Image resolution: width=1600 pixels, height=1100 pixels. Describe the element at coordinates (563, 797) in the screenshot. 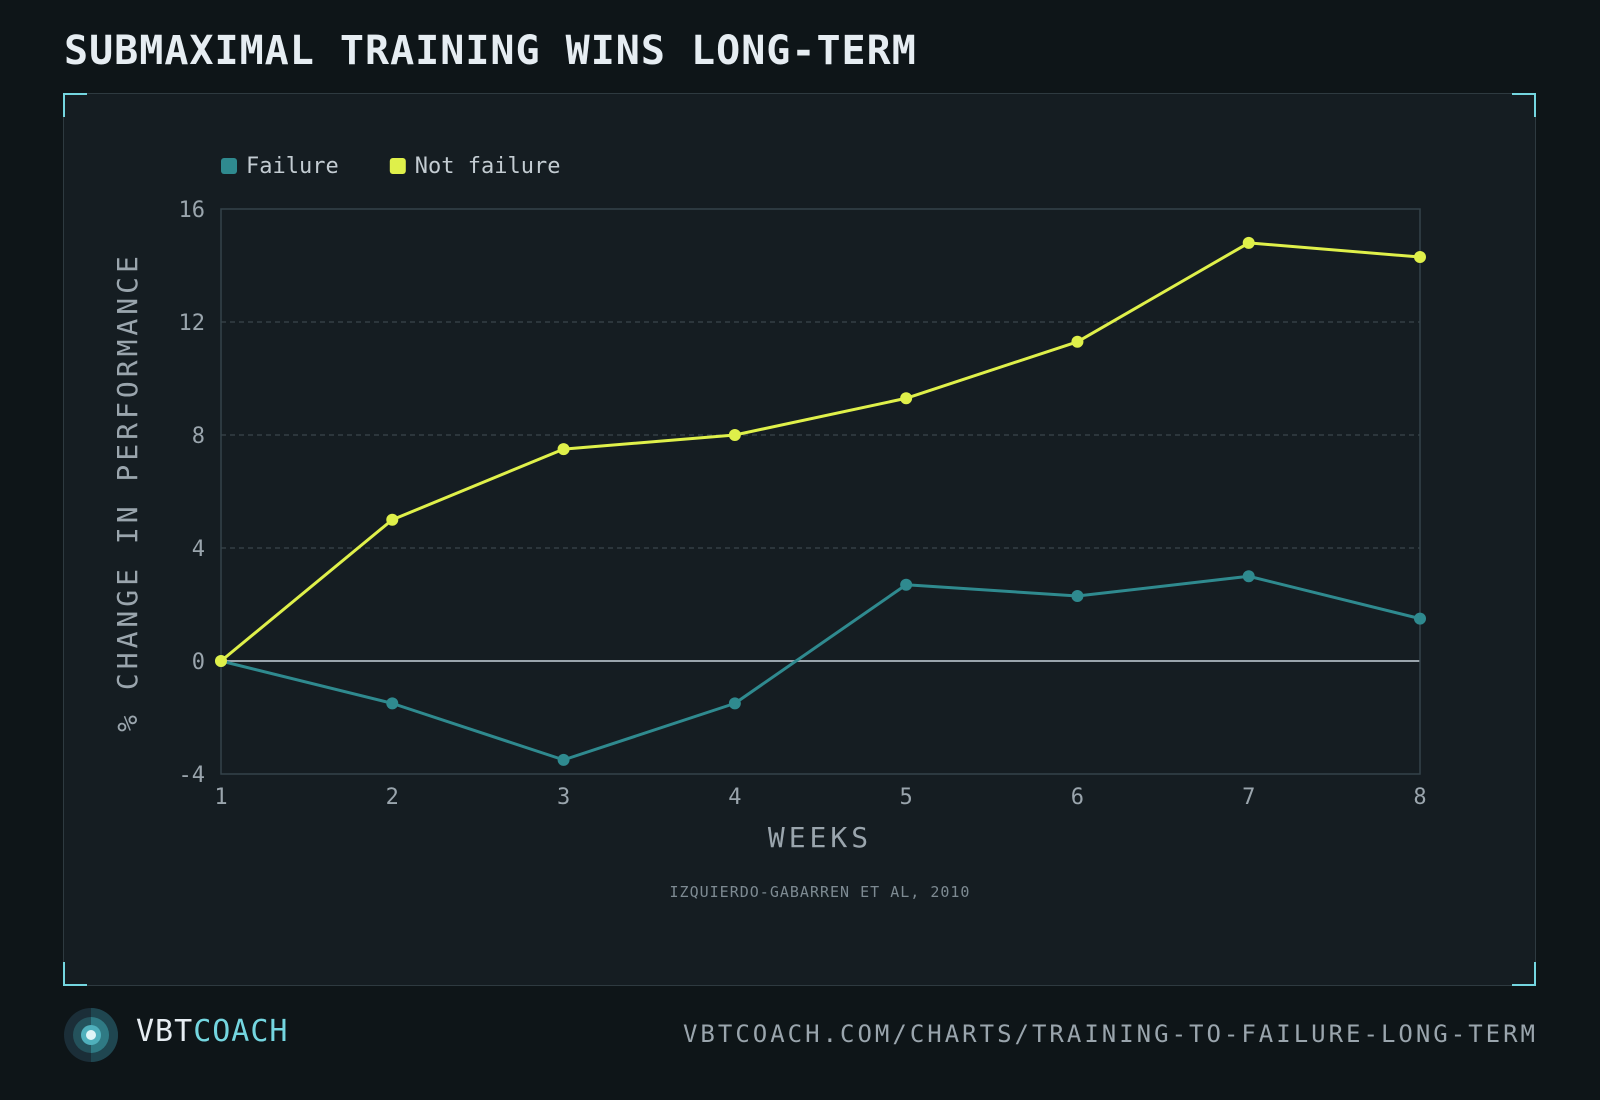

I see `x-tick-label: 3` at that location.